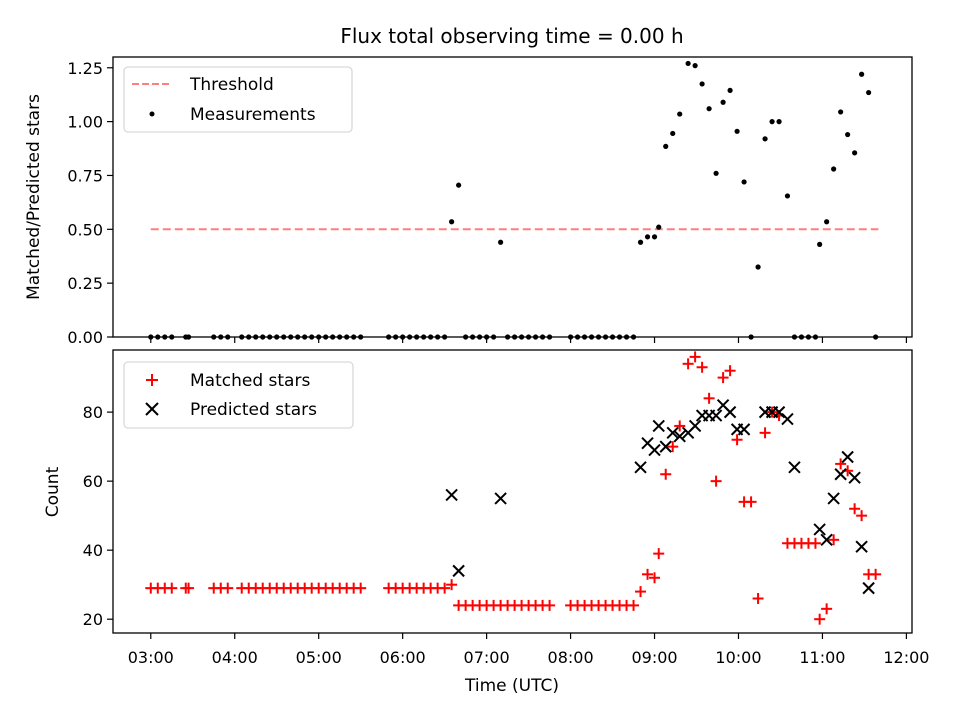 This screenshot has height=720, width=960. Describe the element at coordinates (822, 657) in the screenshot. I see `x-tick-label: 11:00` at that location.